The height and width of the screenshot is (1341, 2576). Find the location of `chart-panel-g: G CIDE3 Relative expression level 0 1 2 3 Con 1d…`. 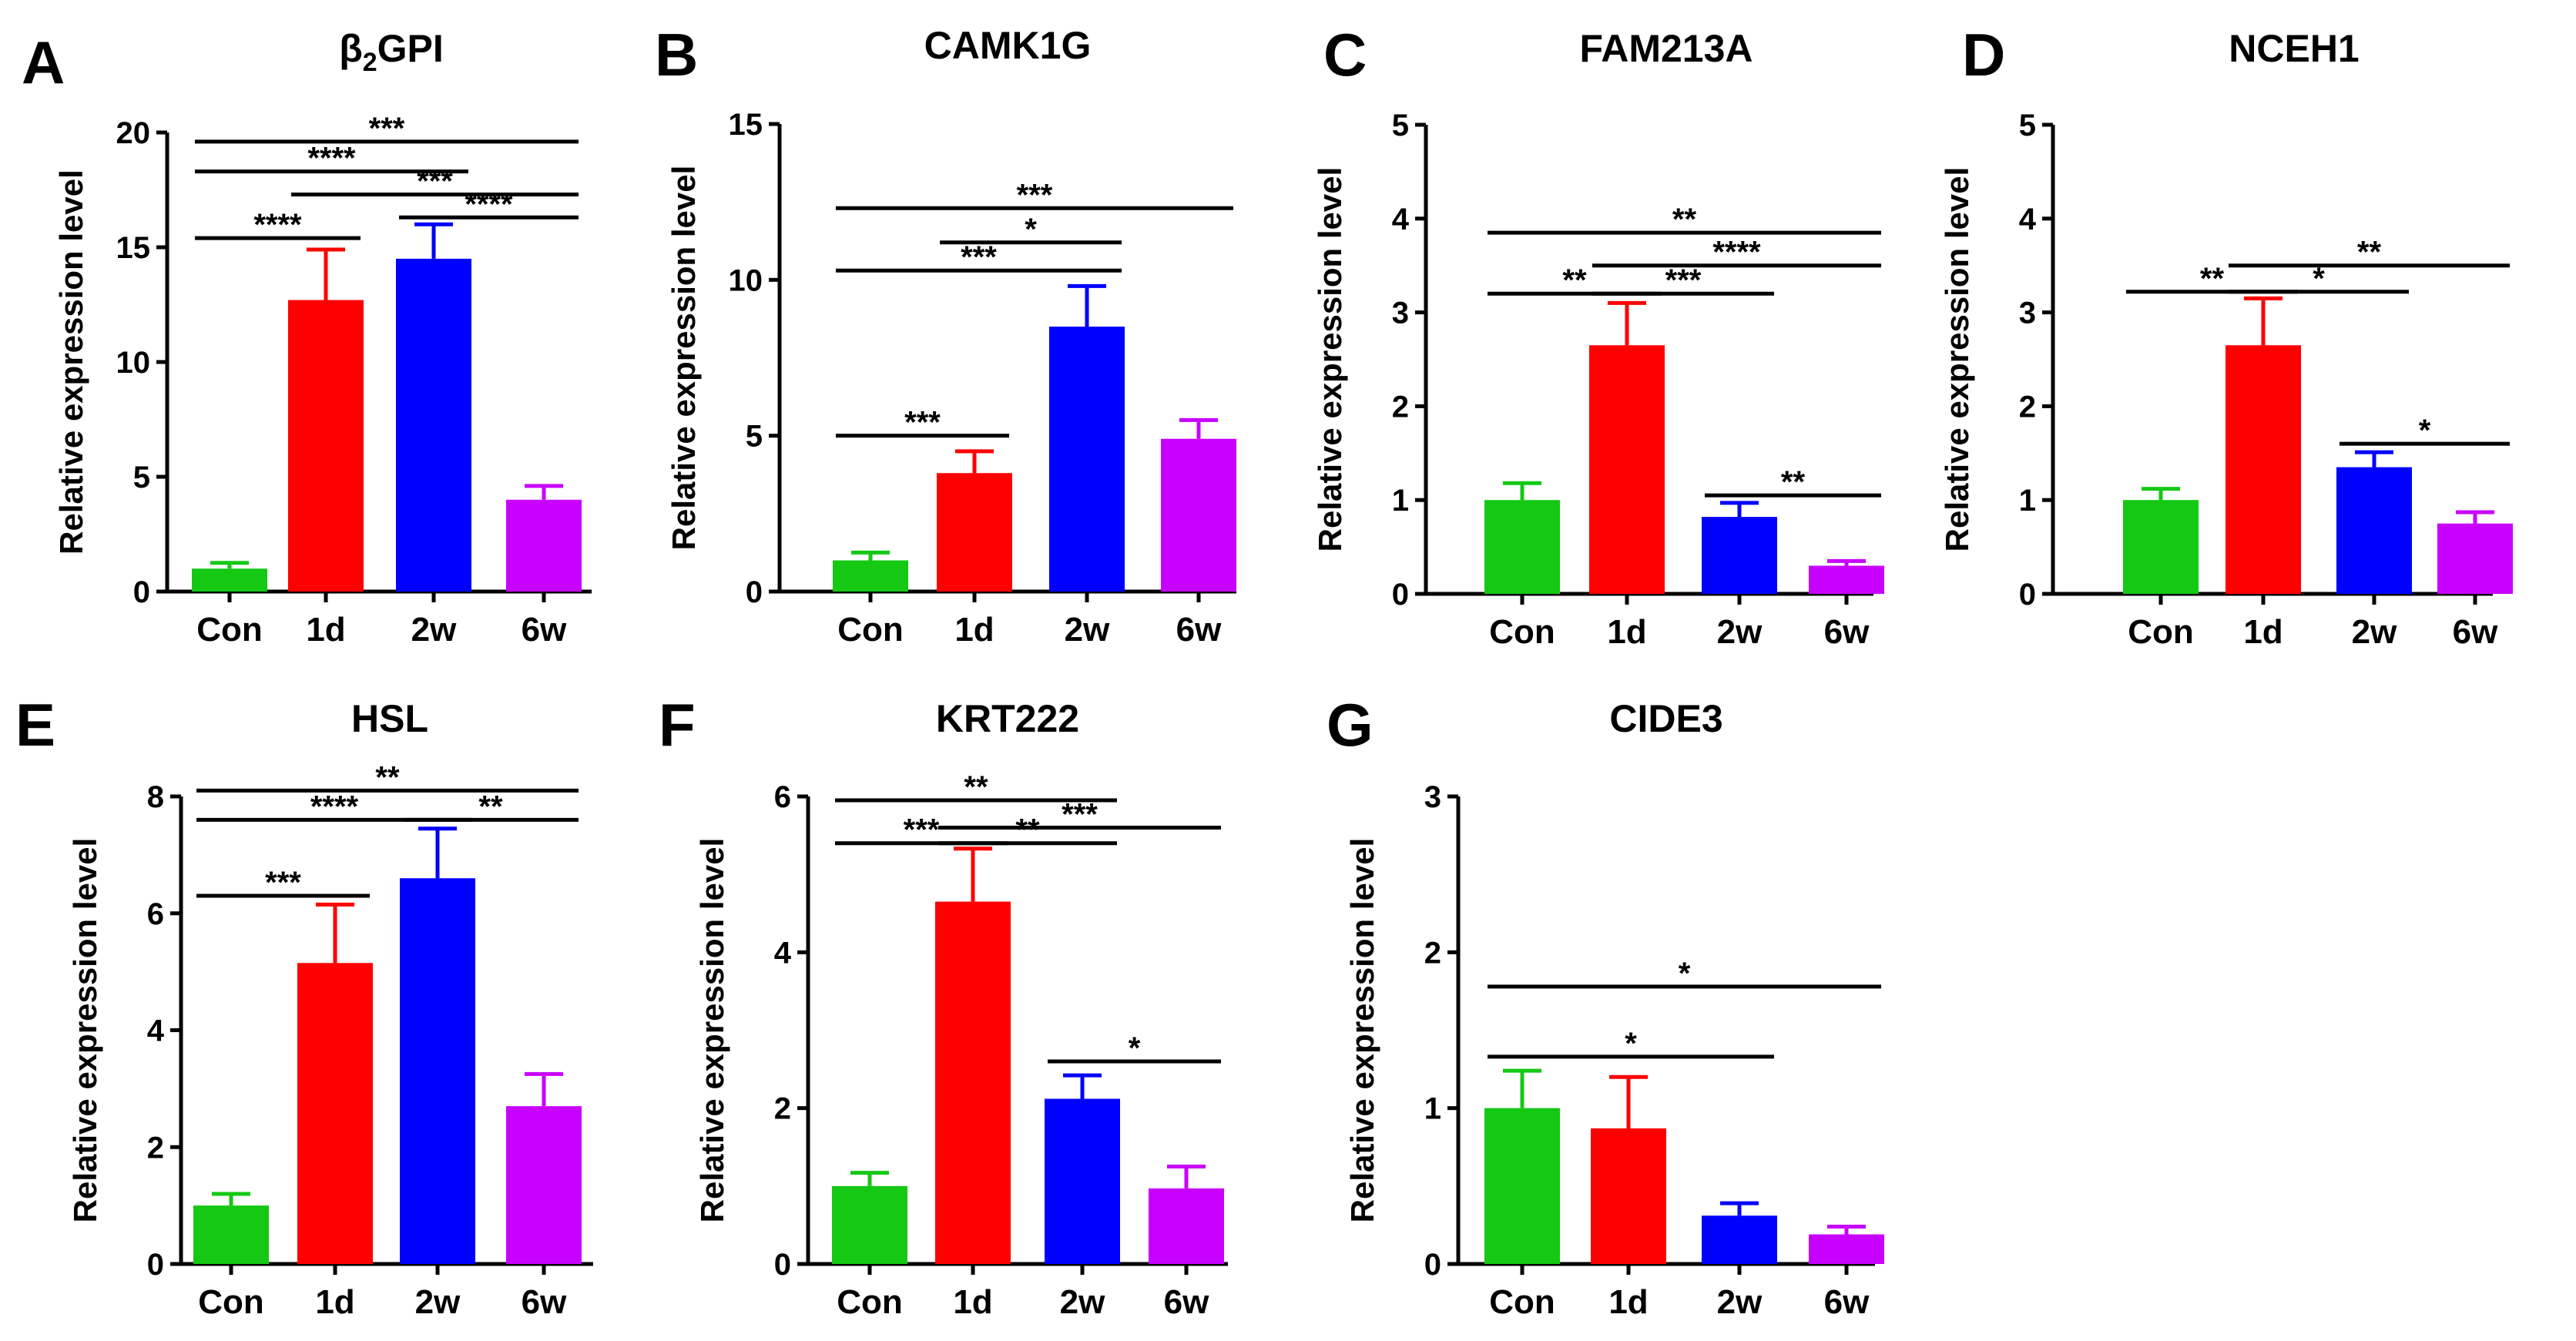

chart-panel-g: G CIDE3 Relative expression level 0 1 2 3 Con 1d… is located at coordinates (1605, 1006).